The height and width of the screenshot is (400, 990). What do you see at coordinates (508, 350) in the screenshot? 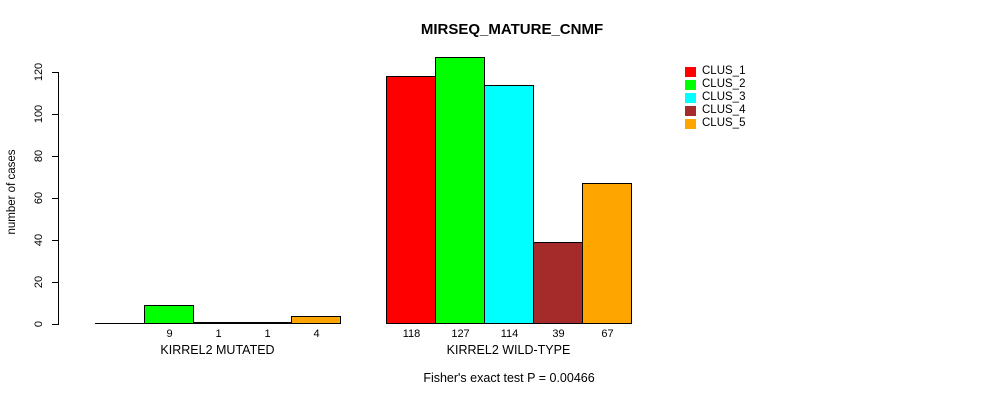
I see `group-label-kirrel2-wild-type: KIRREL2 WILD-TYPE` at bounding box center [508, 350].